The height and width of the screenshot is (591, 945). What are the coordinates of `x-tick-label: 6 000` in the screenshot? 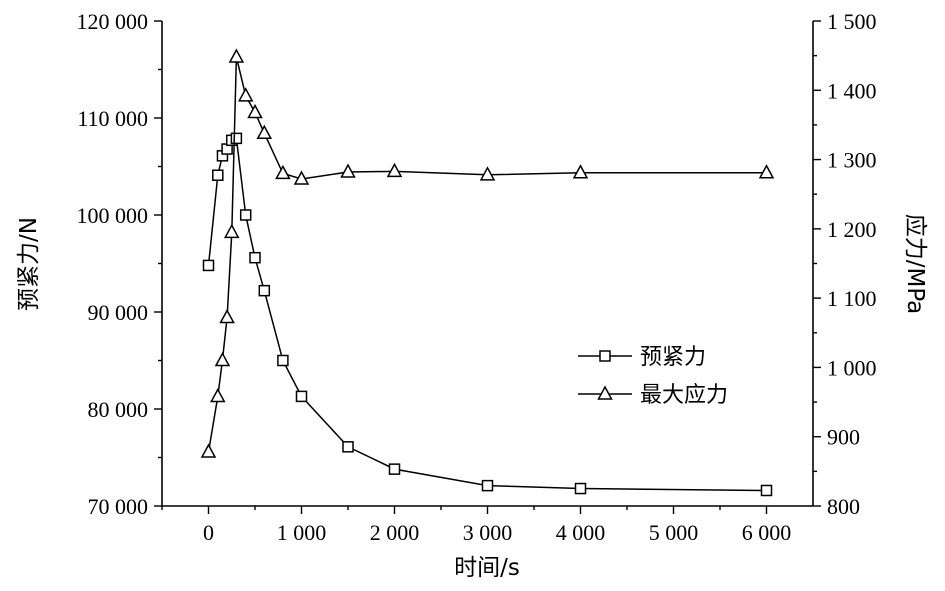 It's located at (767, 532).